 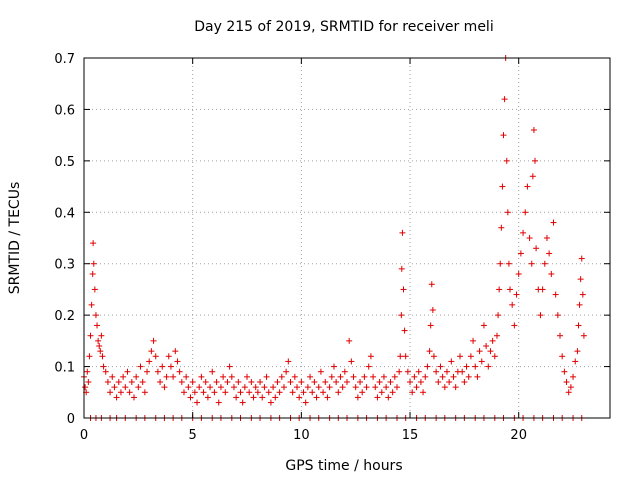 What do you see at coordinates (303, 435) in the screenshot?
I see `x-tick-labels: 0 5 10 15 20` at bounding box center [303, 435].